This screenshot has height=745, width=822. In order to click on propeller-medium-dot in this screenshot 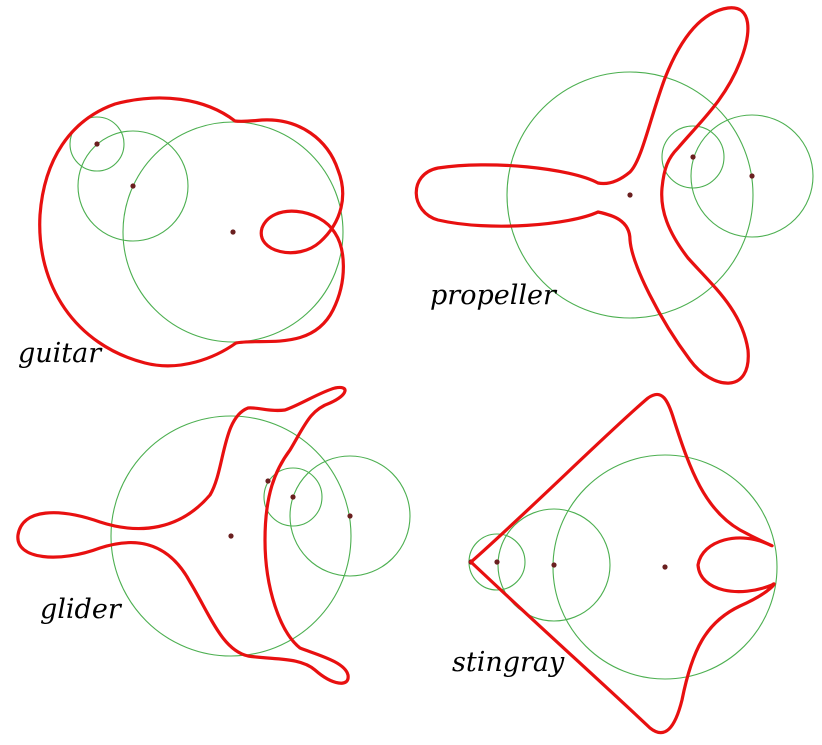, I will do `click(752, 176)`.